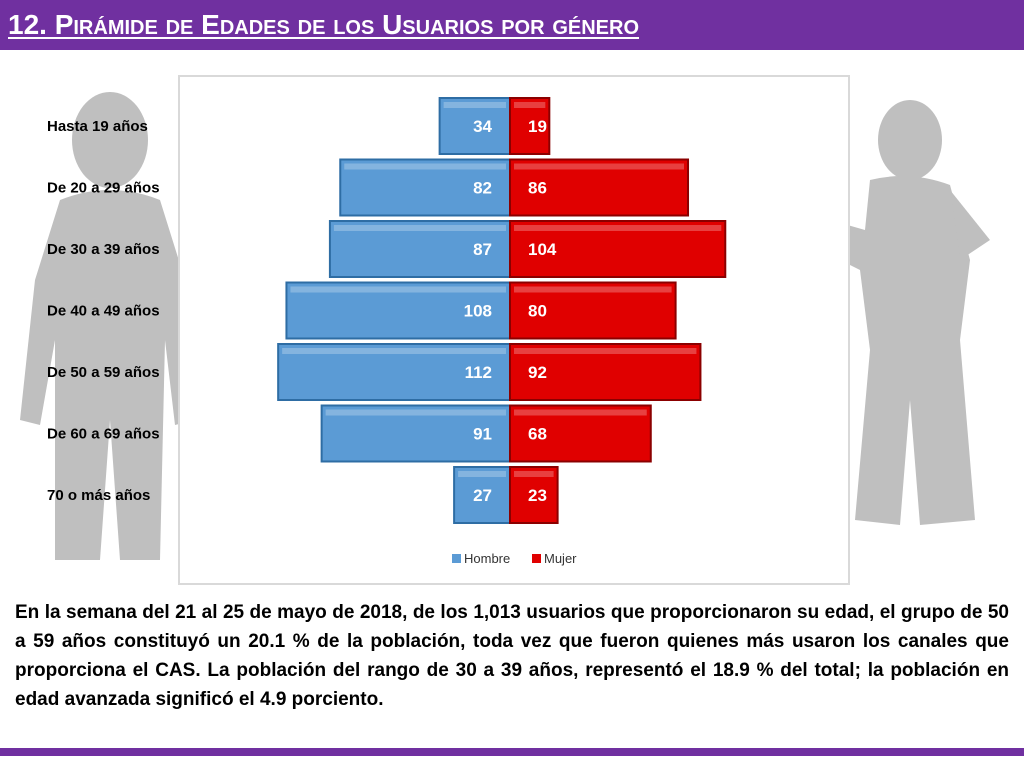 This screenshot has width=1024, height=768. Describe the element at coordinates (542, 249) in the screenshot. I see `data-label-mujer: 104` at that location.